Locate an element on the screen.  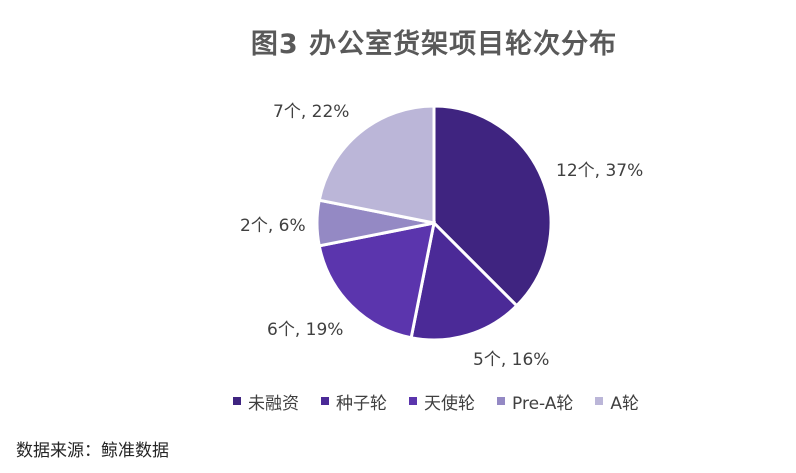
legend: 未融资 种子轮 天使轮 Pre-A轮 A轮 is located at coordinates (436, 401).